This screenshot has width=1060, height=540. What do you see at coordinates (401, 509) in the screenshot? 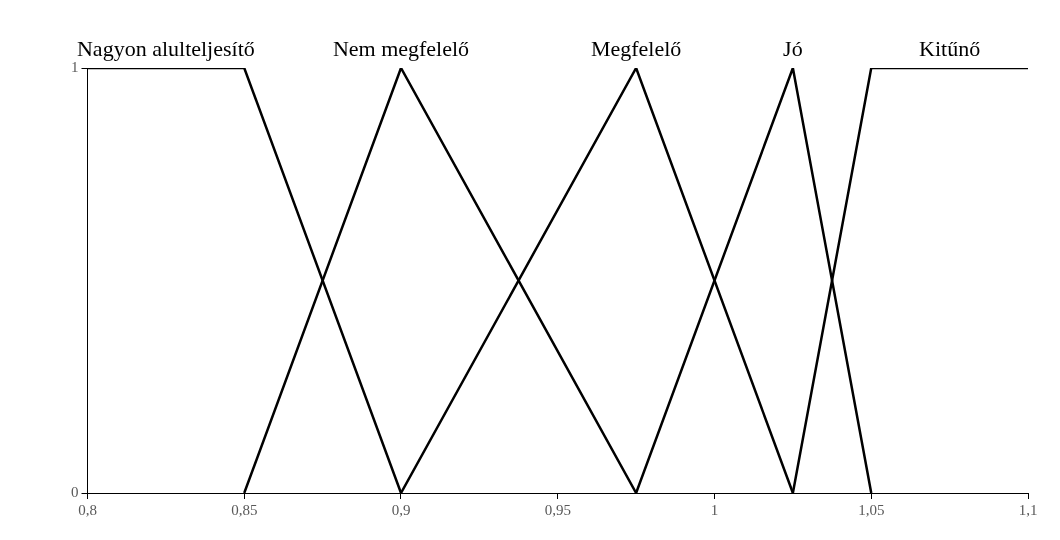
I see `x-tick-label: 0,9` at bounding box center [401, 509].